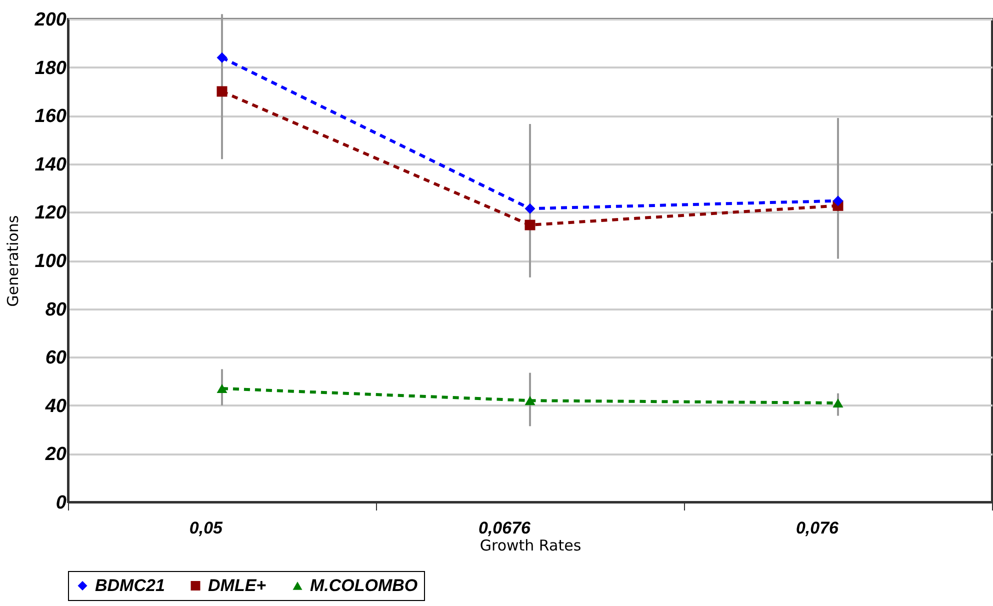 This screenshot has height=606, width=993. I want to click on legend-label: BDMC21, so click(130, 585).